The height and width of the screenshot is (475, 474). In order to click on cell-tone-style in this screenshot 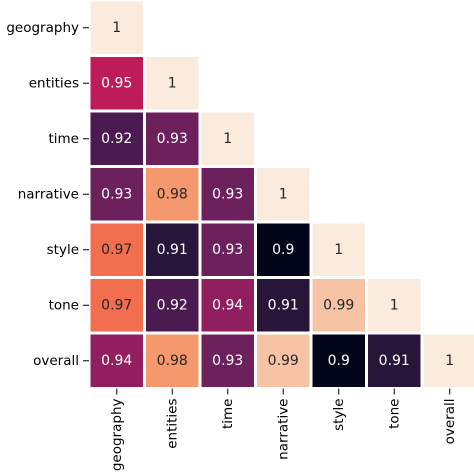, I will do `click(338, 305)`.